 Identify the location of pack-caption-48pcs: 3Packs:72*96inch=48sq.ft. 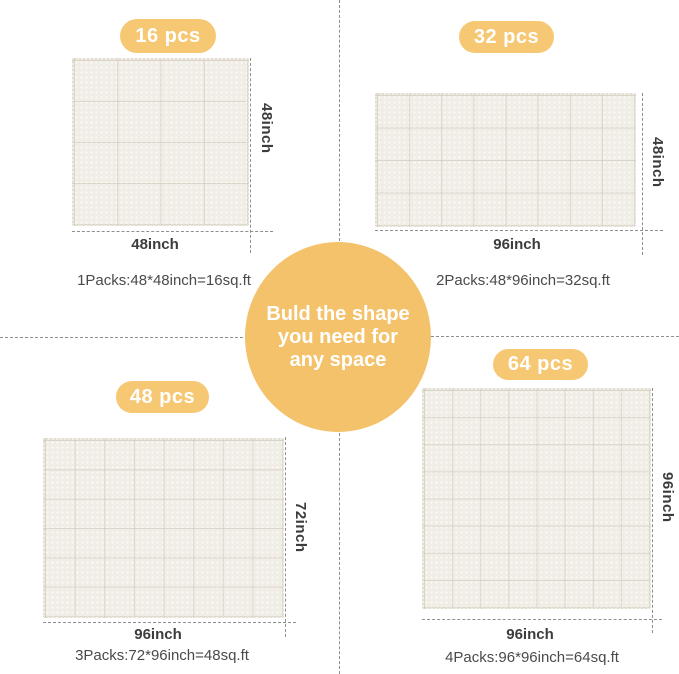
(162, 655).